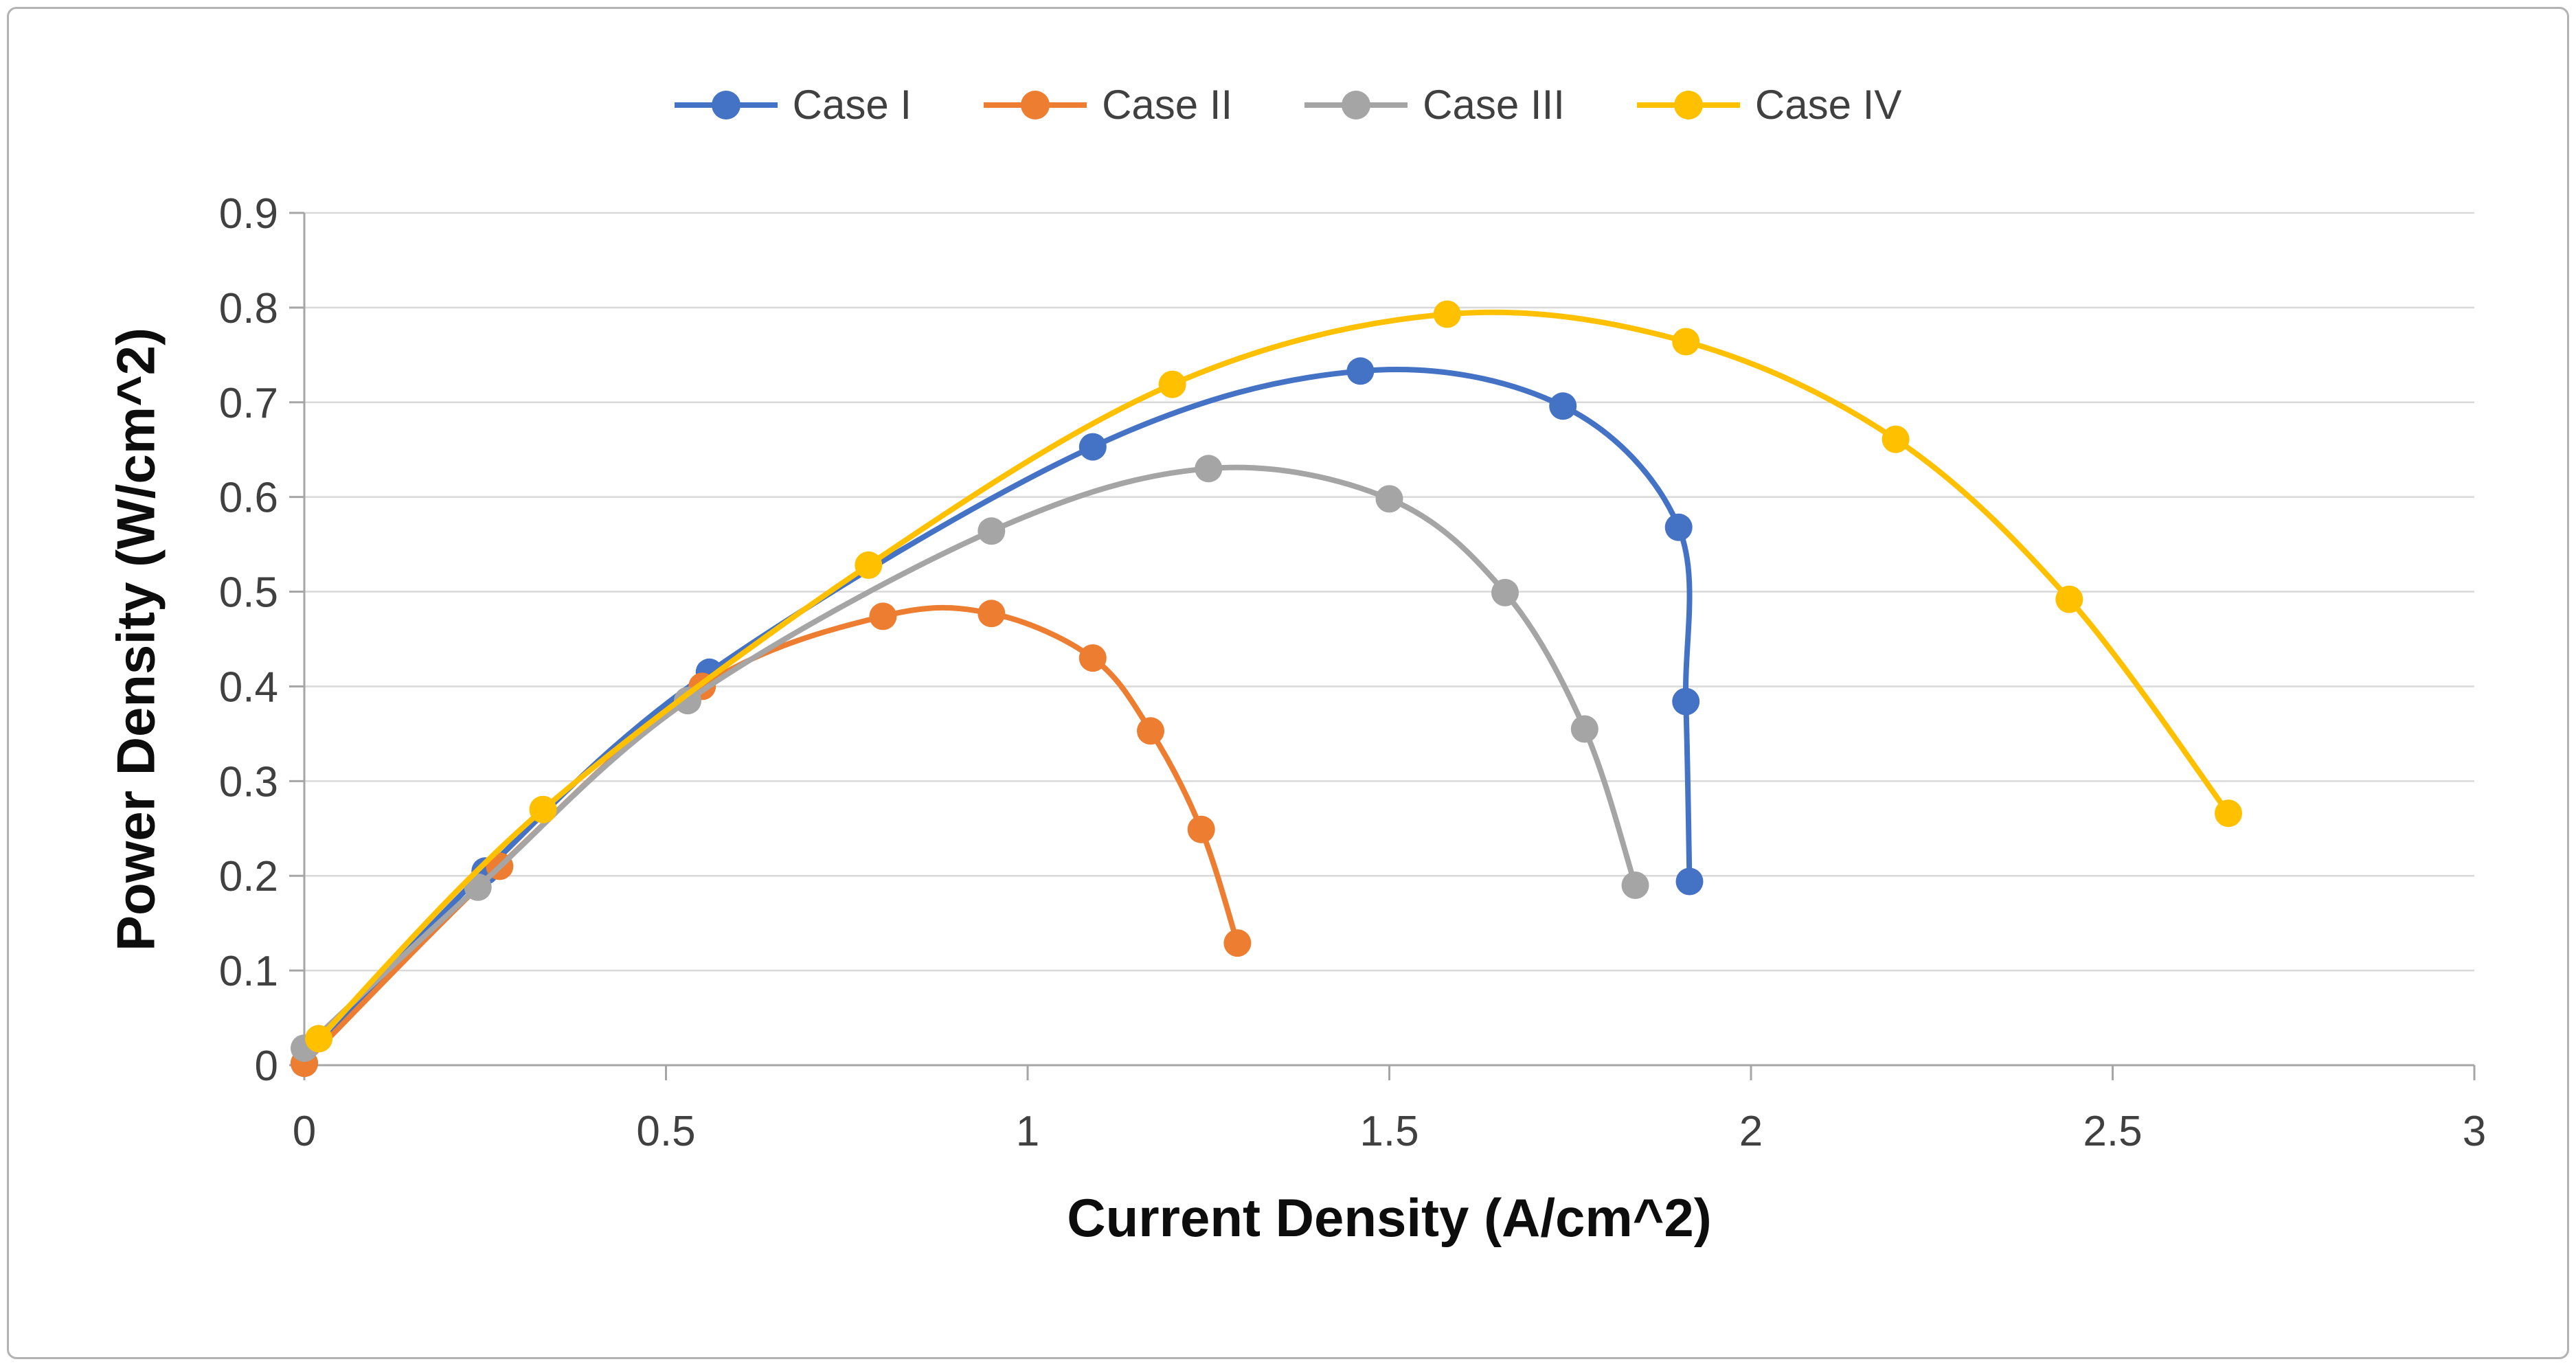  Describe the element at coordinates (304, 1131) in the screenshot. I see `x-tick-label: 0` at that location.